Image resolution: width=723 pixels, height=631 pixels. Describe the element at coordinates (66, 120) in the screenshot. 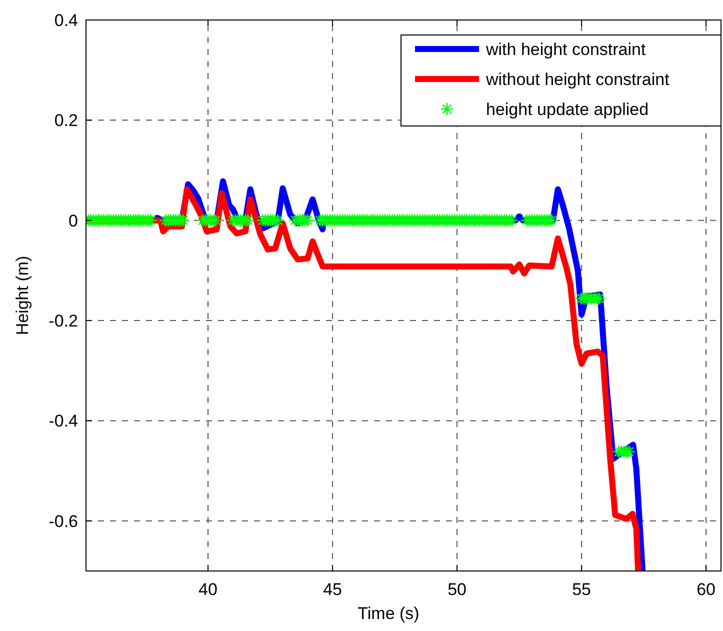

I see `y-tick-label: 0.2` at that location.